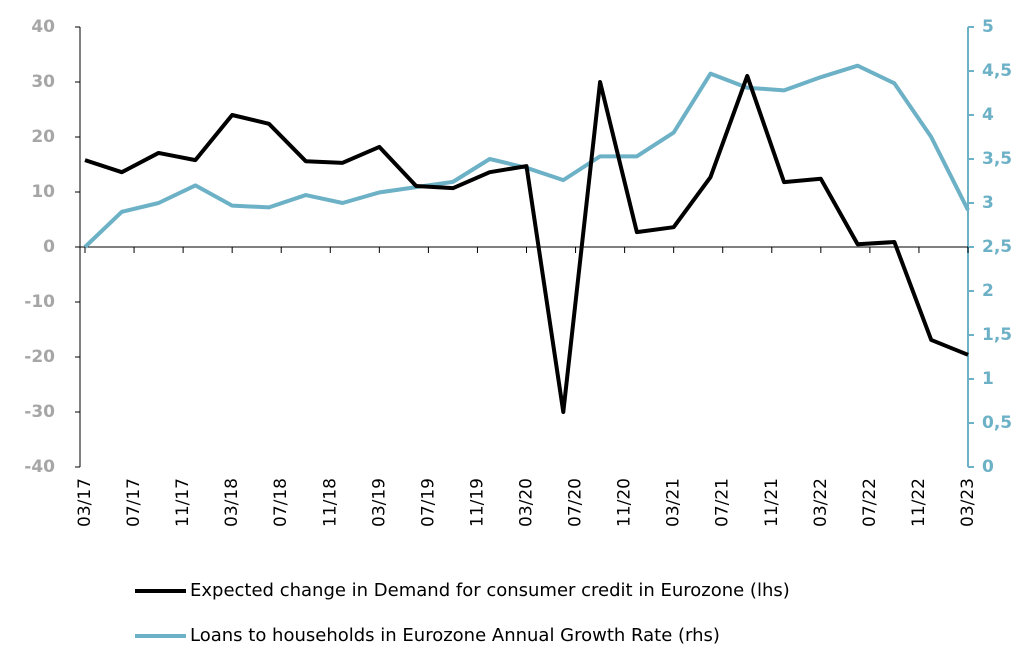 The height and width of the screenshot is (651, 1036). I want to click on x-tick-label: 07/17, so click(134, 502).